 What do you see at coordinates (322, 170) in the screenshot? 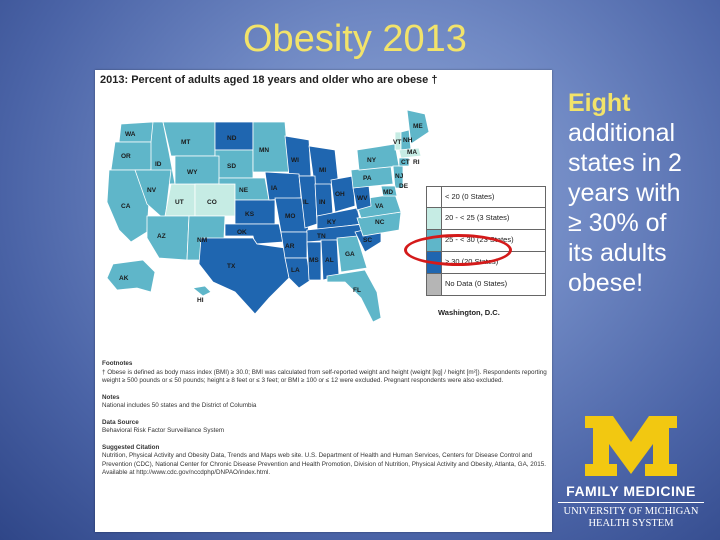
I see `state-label-mi: MI` at bounding box center [322, 170].